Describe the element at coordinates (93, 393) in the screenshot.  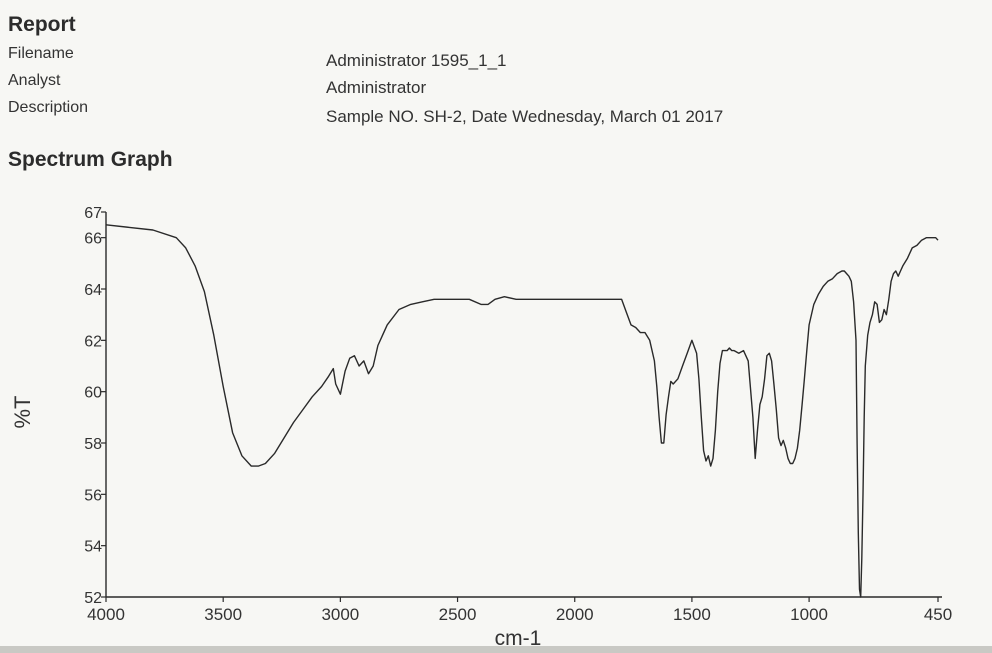
I see `y-tick-label: 60` at that location.